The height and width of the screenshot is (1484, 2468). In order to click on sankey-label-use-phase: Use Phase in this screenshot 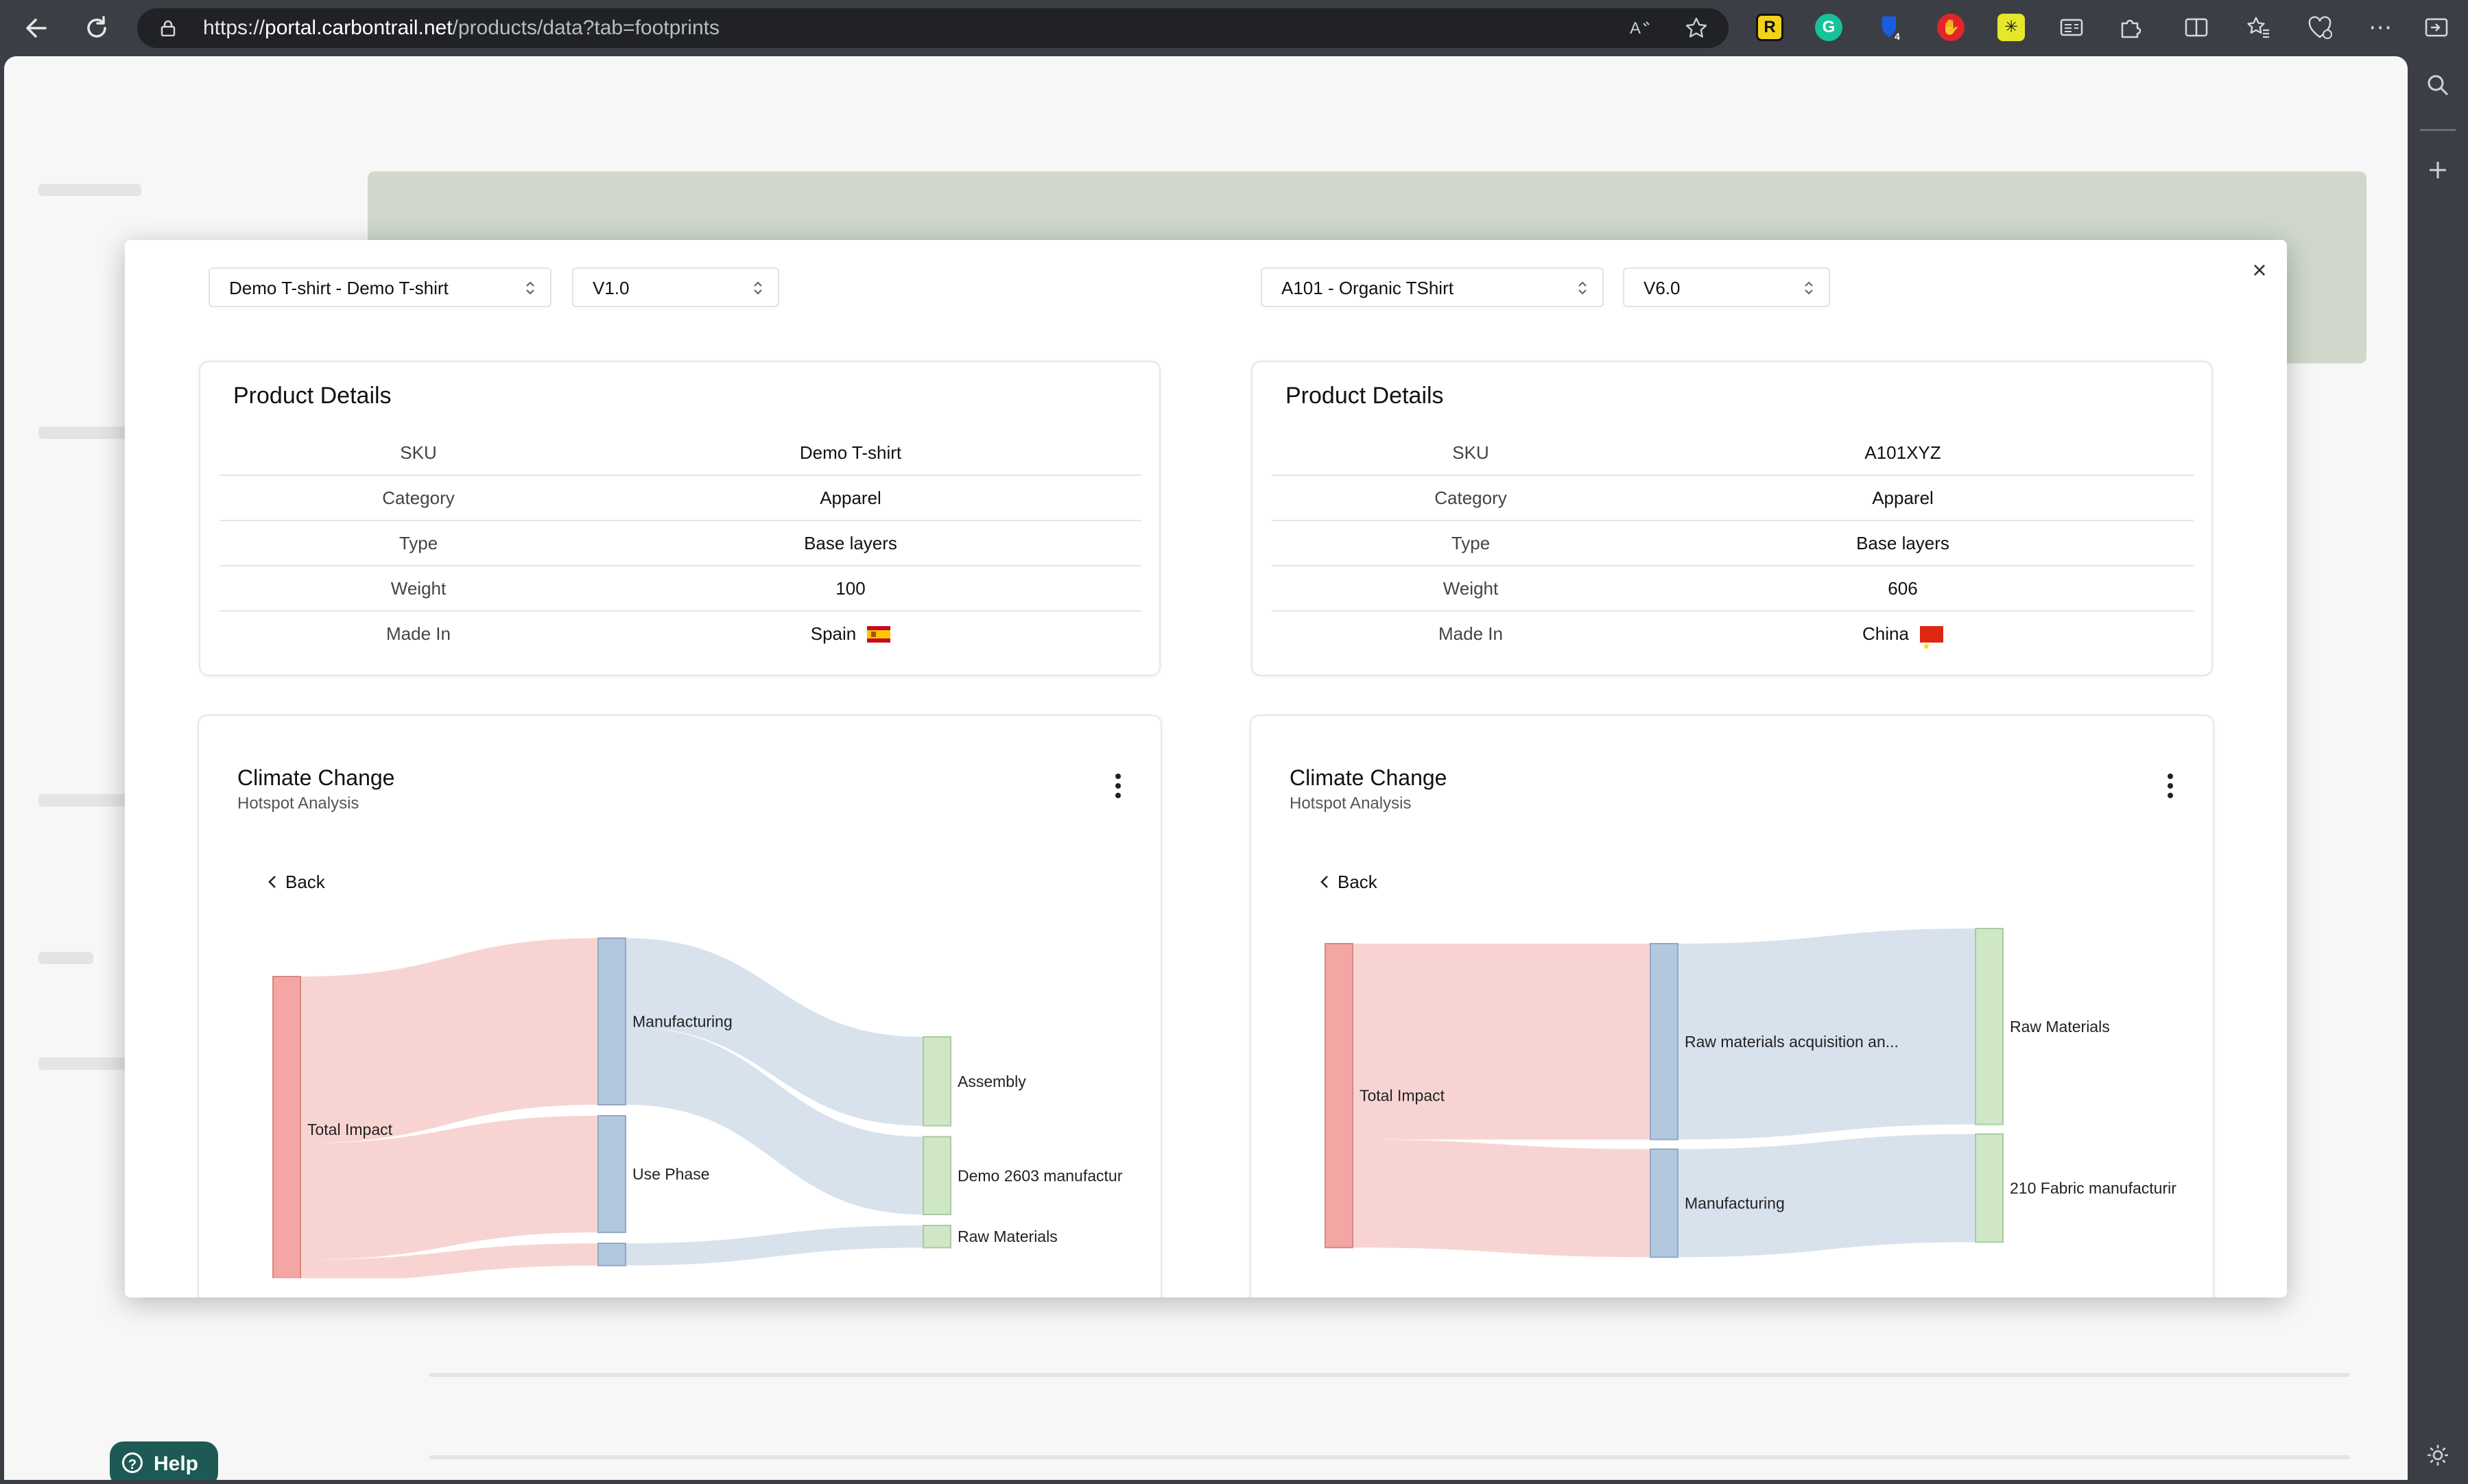, I will do `click(671, 1174)`.